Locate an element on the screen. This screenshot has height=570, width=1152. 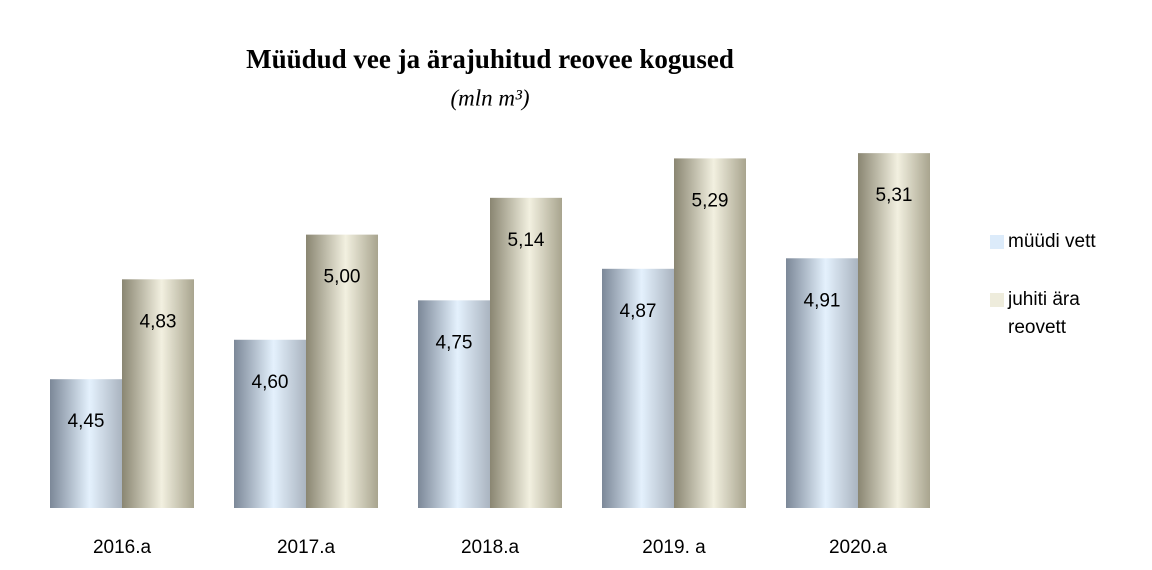
data-label: 4,87 is located at coordinates (638, 311).